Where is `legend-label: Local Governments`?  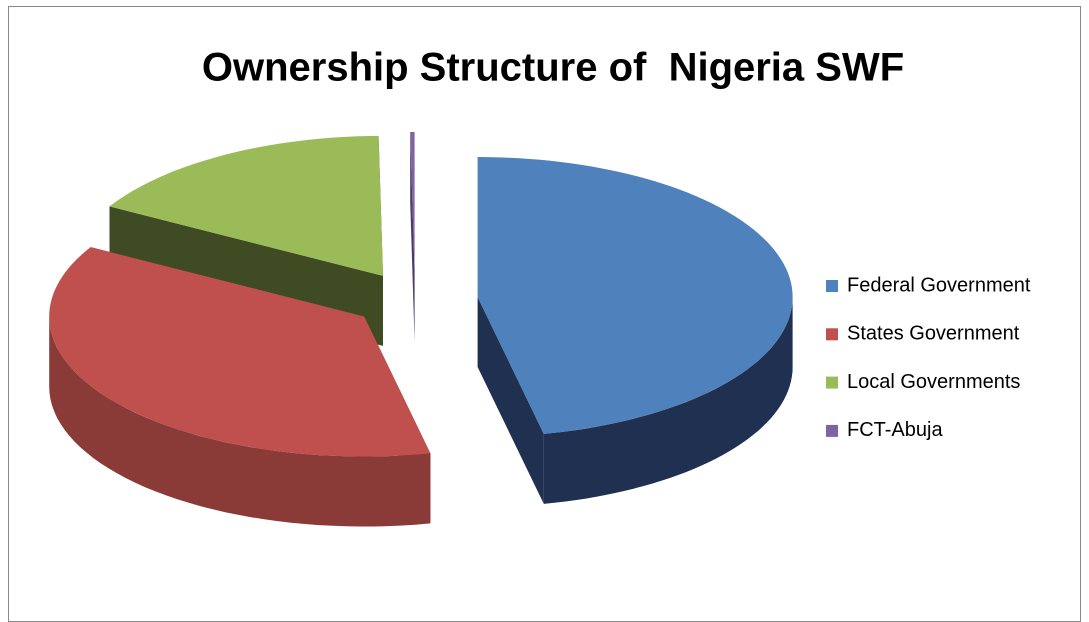 legend-label: Local Governments is located at coordinates (933, 382).